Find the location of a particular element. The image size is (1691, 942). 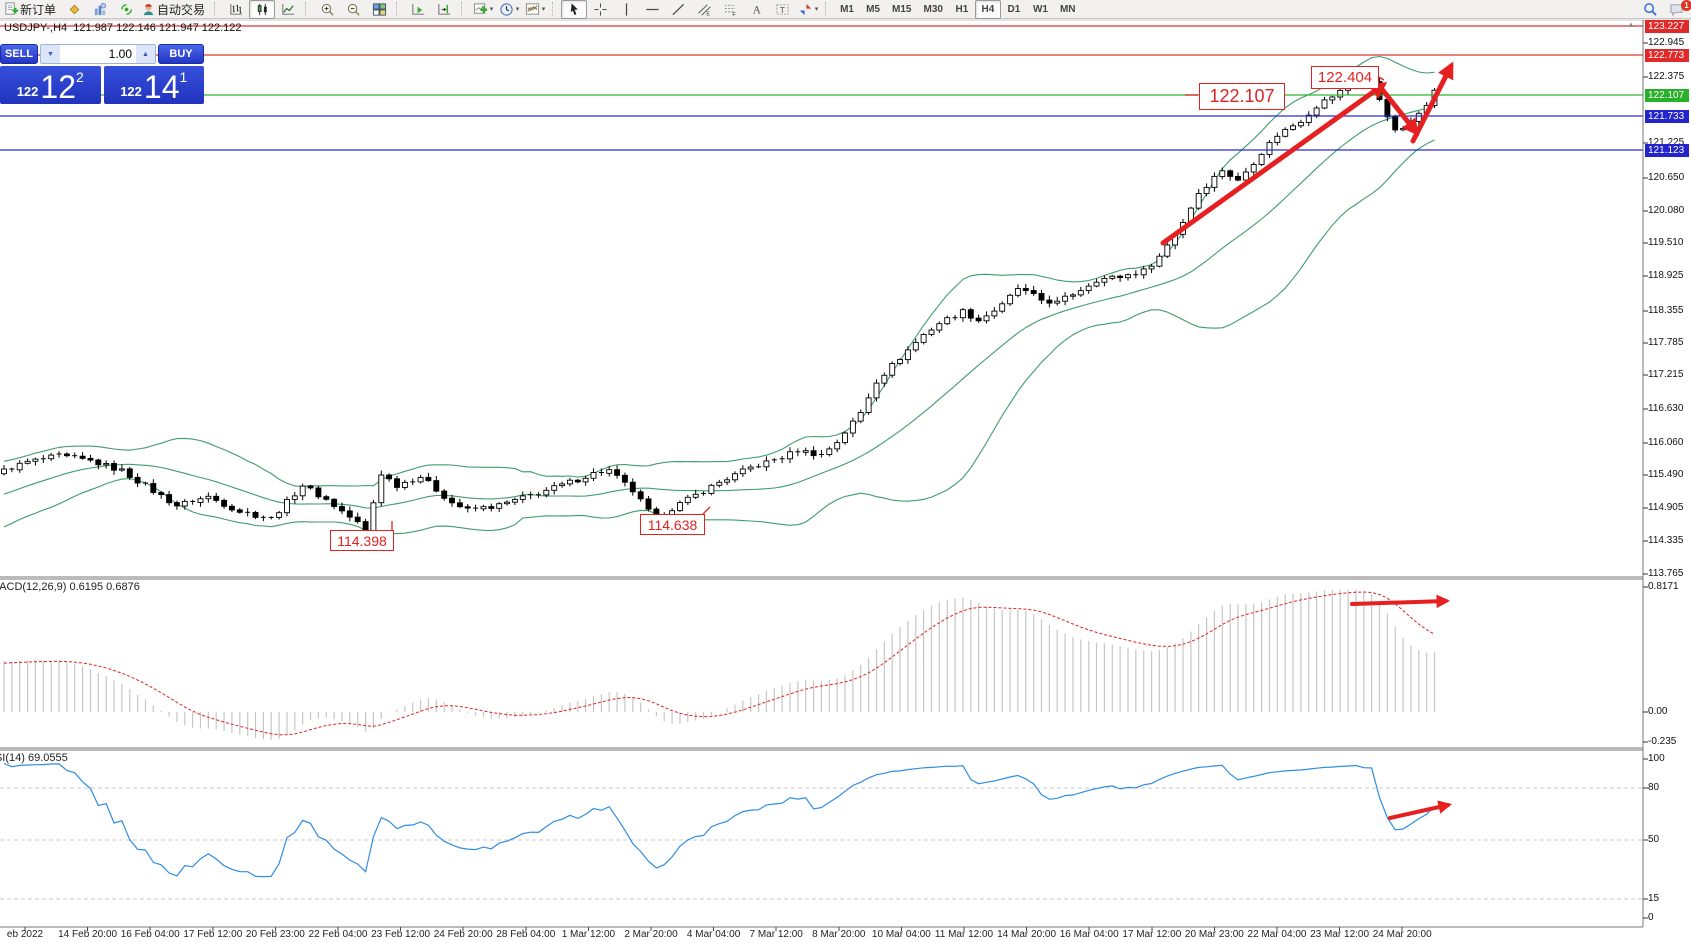

timeframe-M30-button: M30 is located at coordinates (932, 9).